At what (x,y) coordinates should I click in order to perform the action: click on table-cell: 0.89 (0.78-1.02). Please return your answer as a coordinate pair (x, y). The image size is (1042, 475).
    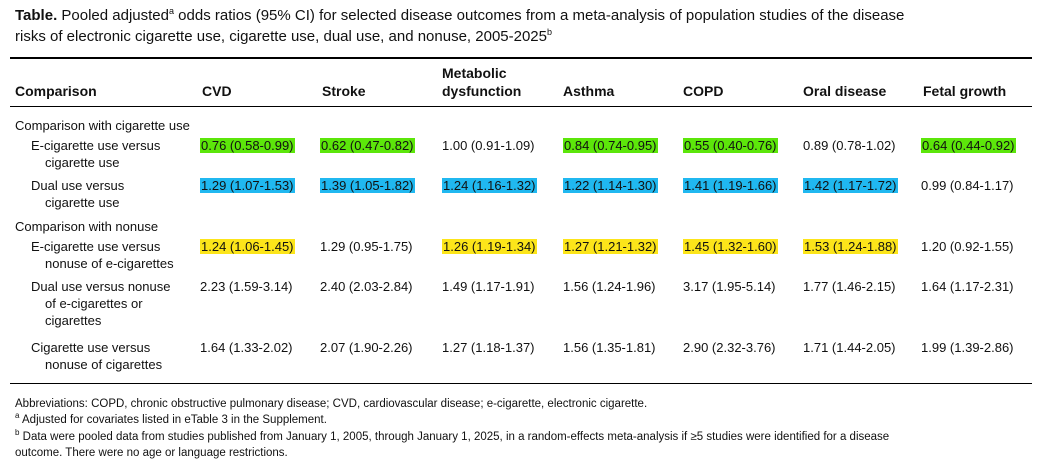
    Looking at the image, I should click on (849, 145).